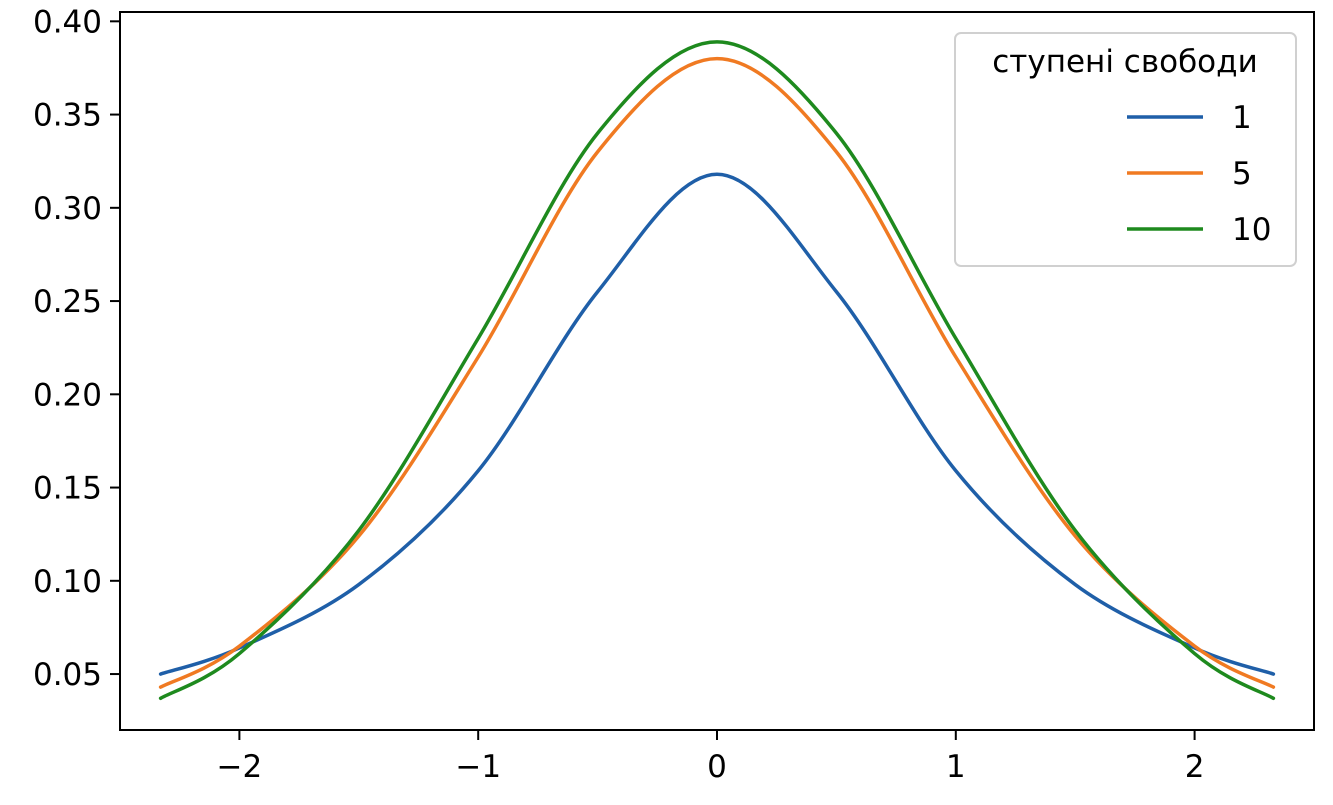 This screenshot has height=805, width=1333. Describe the element at coordinates (1124, 62) in the screenshot. I see `legend-title: ступені свободи` at that location.